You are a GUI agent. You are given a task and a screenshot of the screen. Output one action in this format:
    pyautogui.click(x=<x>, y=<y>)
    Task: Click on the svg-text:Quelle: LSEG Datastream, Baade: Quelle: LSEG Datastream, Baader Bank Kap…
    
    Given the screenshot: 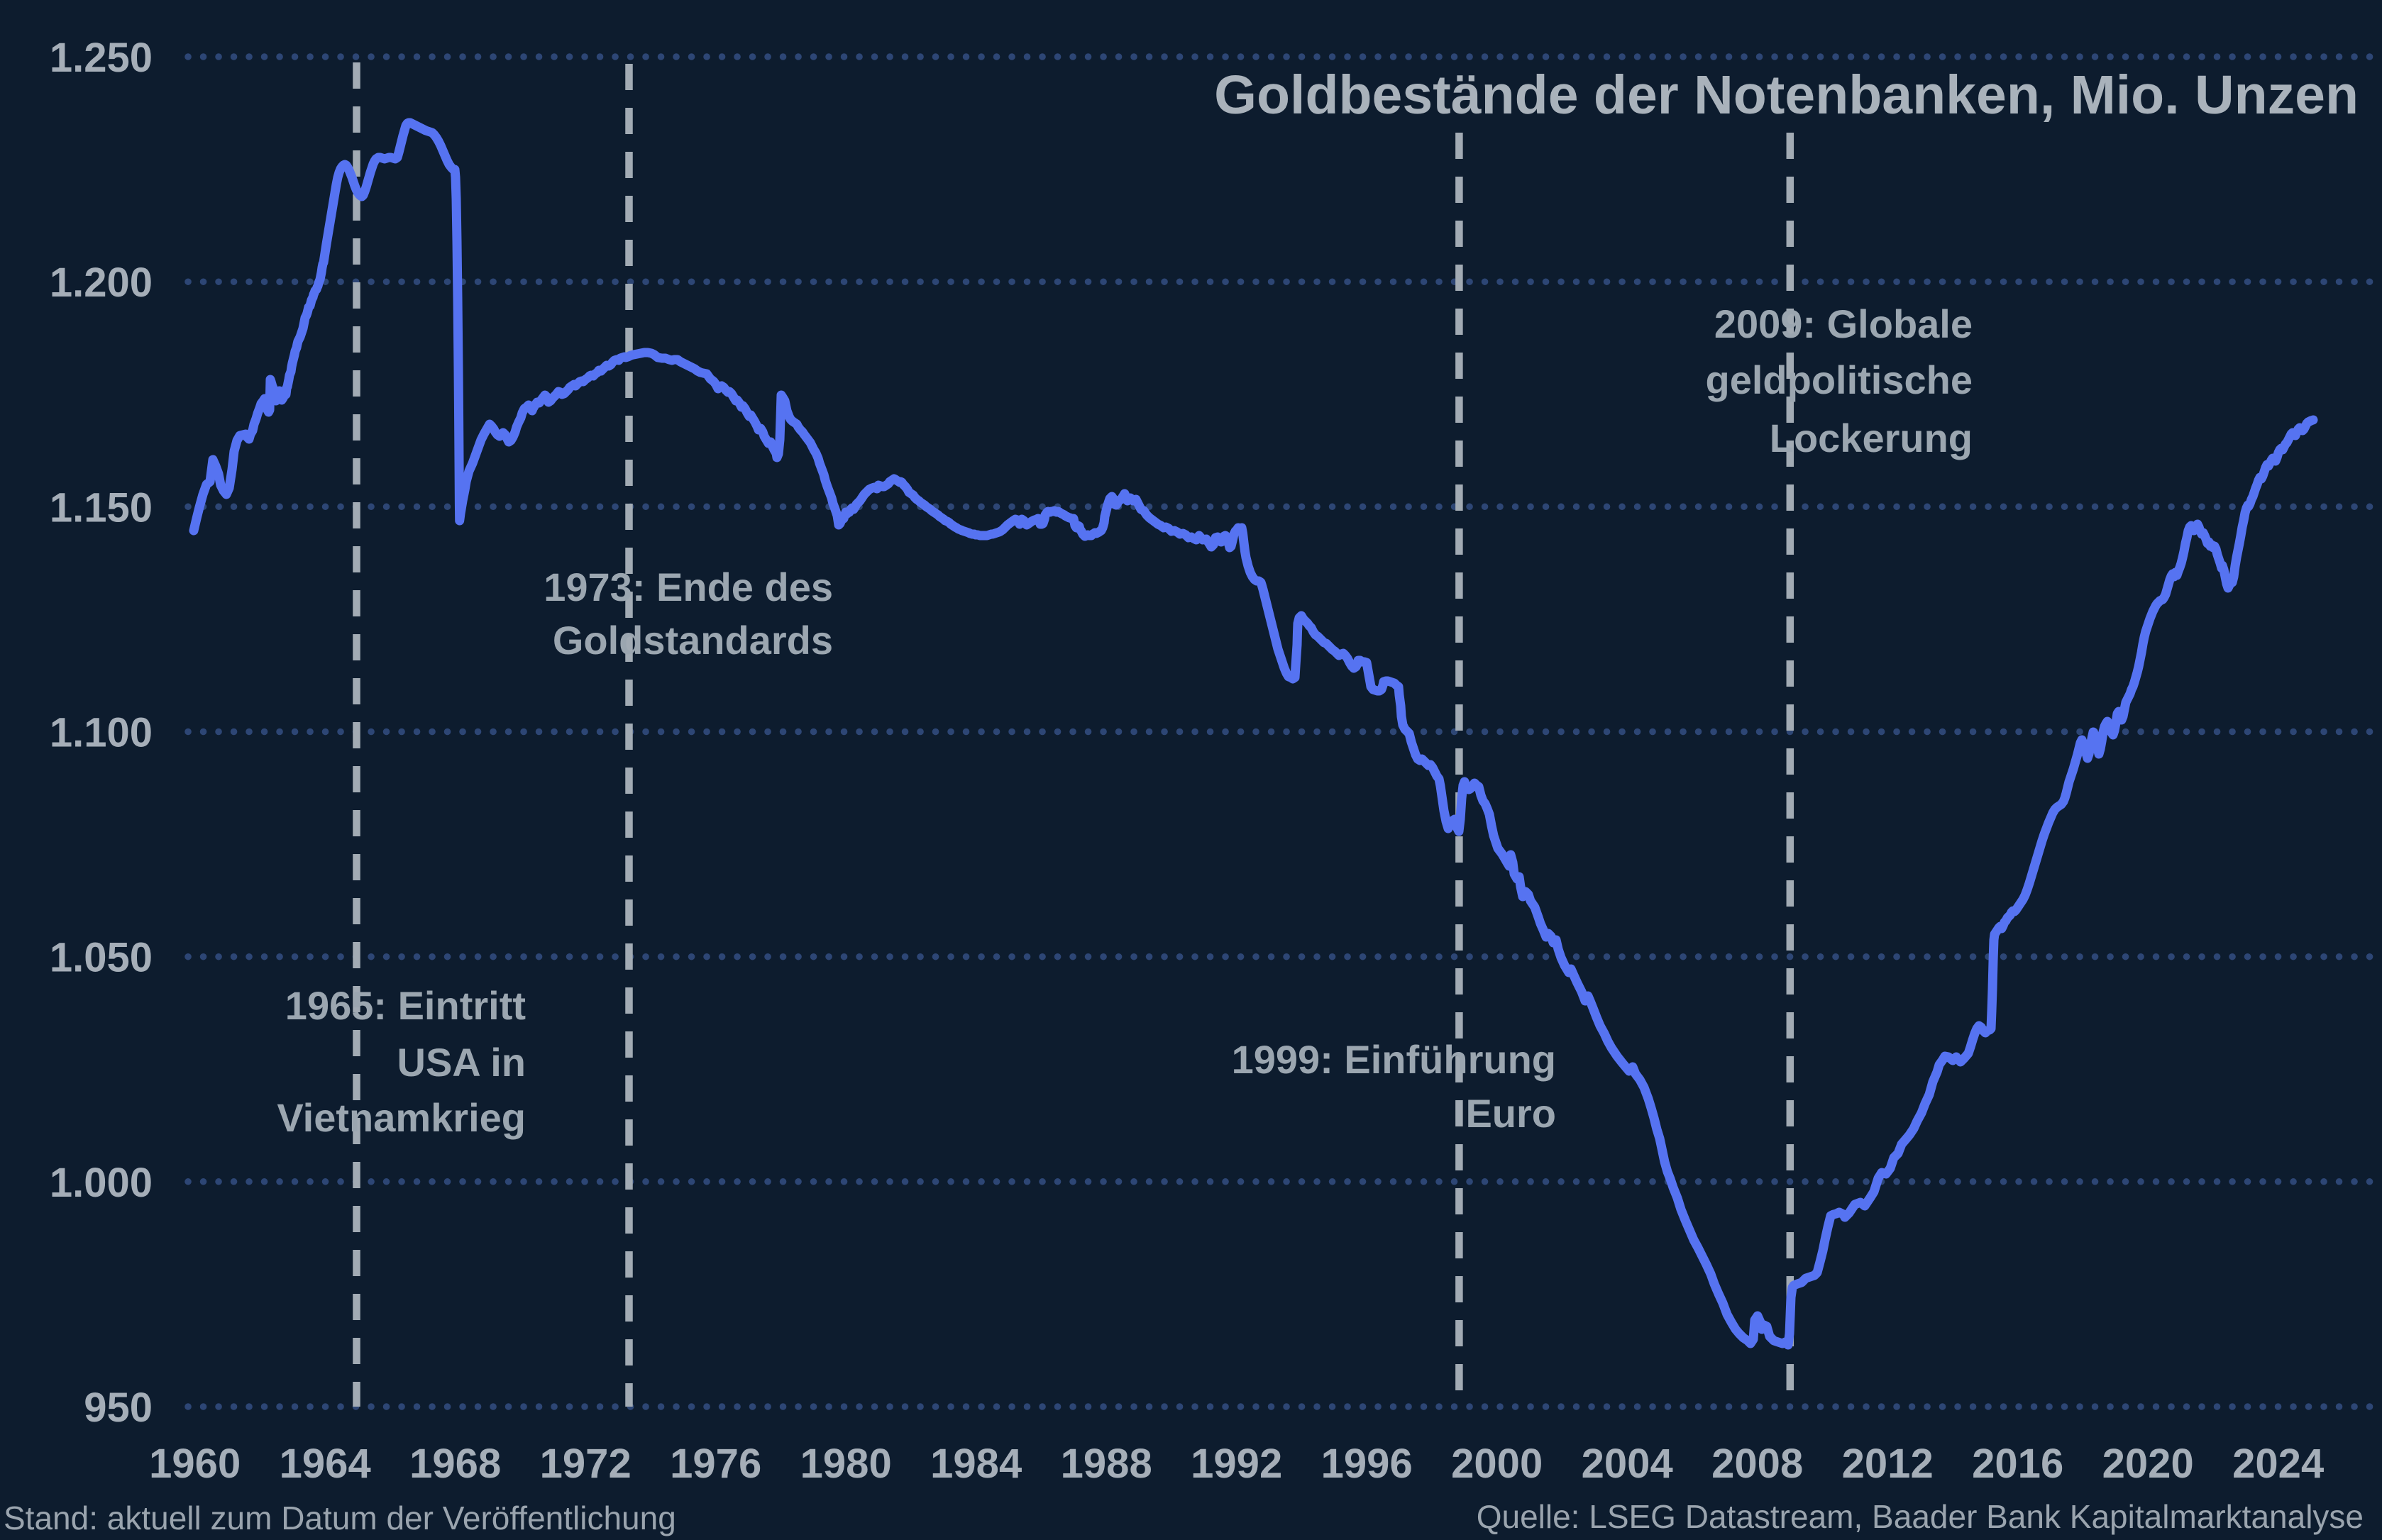 What is the action you would take?
    pyautogui.click(x=1921, y=1516)
    